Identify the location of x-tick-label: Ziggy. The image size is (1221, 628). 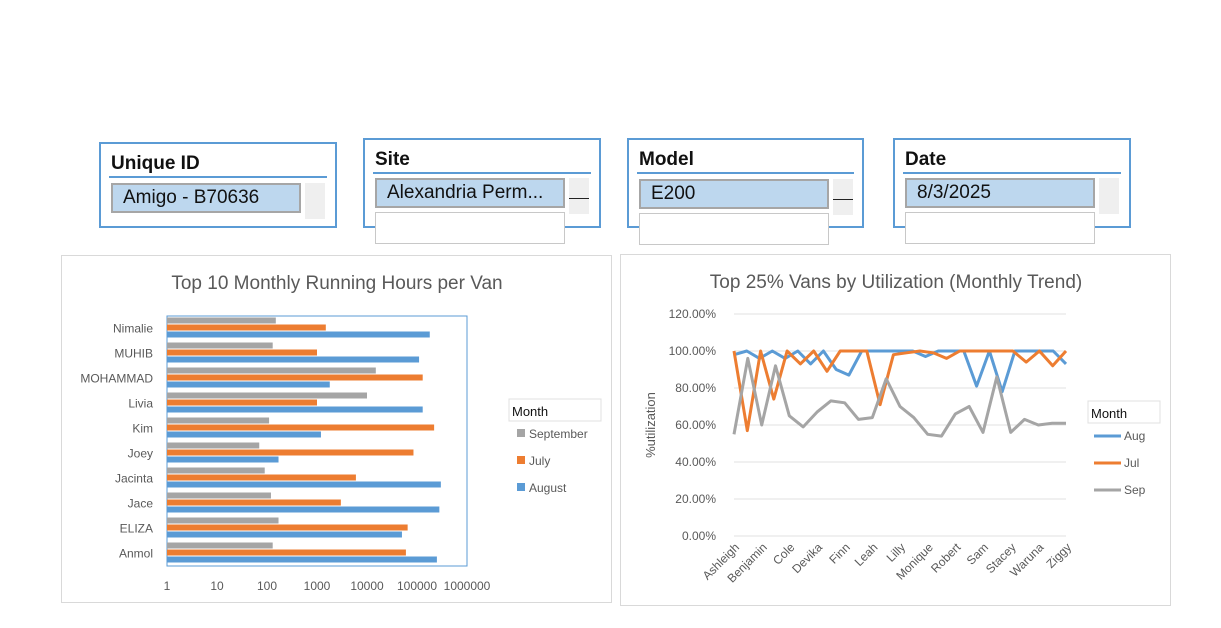
(1058, 555).